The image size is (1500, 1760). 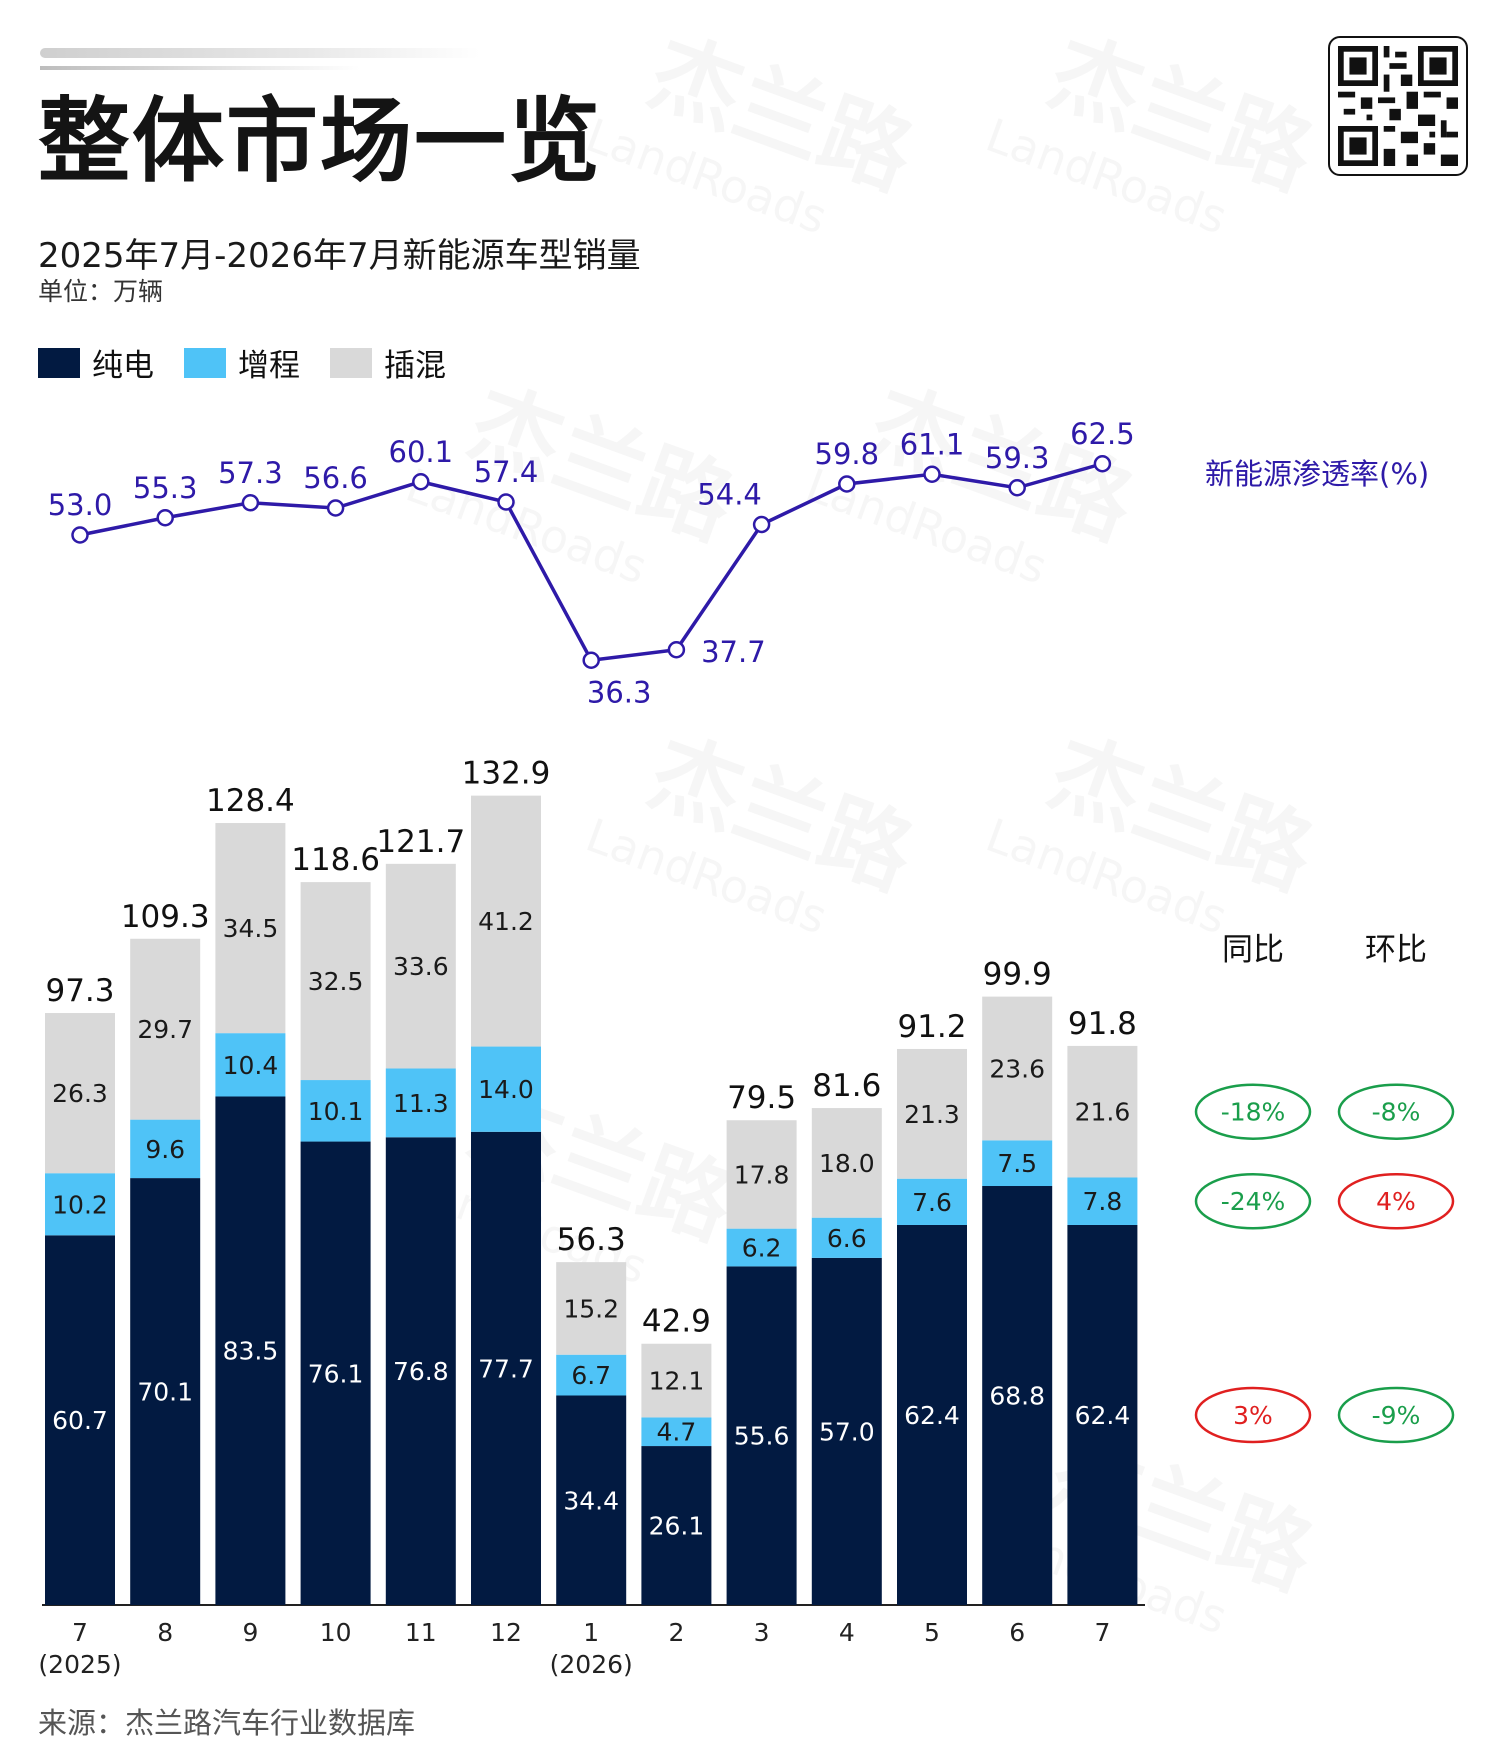 I want to click on bar-segment-label: 6.2, so click(x=762, y=1248).